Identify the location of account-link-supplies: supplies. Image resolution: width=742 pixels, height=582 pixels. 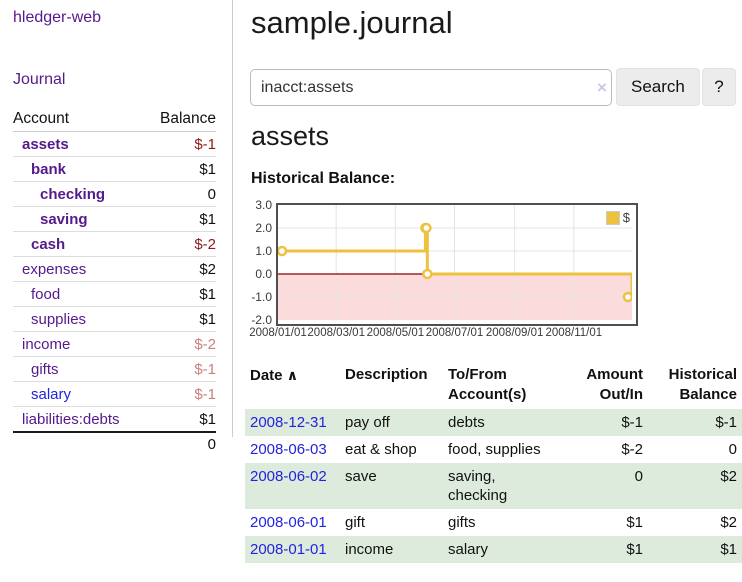
(59, 319).